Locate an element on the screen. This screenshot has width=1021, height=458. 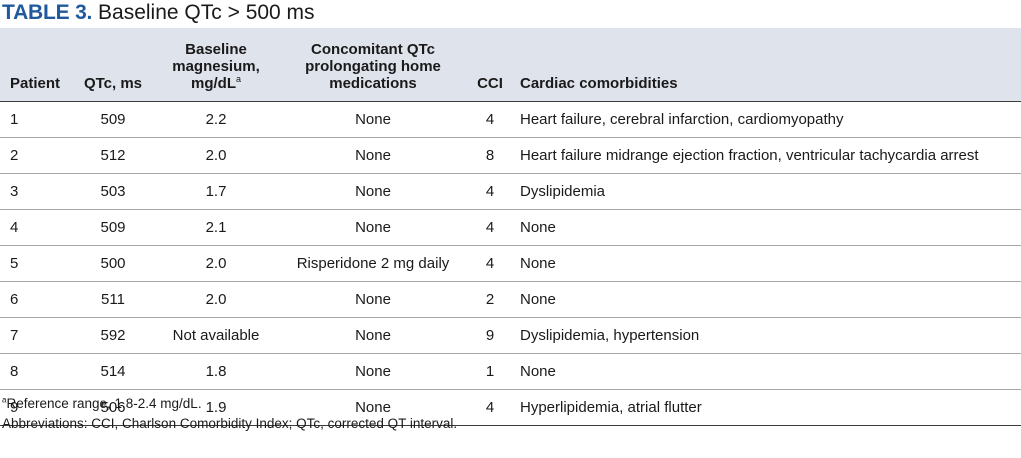
header-patient: Patient is located at coordinates (37, 65).